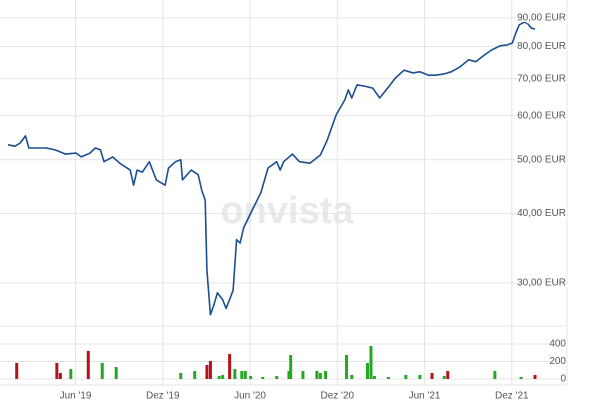 Image resolution: width=591 pixels, height=416 pixels. I want to click on x-tick-label: Jun '19, so click(76, 396).